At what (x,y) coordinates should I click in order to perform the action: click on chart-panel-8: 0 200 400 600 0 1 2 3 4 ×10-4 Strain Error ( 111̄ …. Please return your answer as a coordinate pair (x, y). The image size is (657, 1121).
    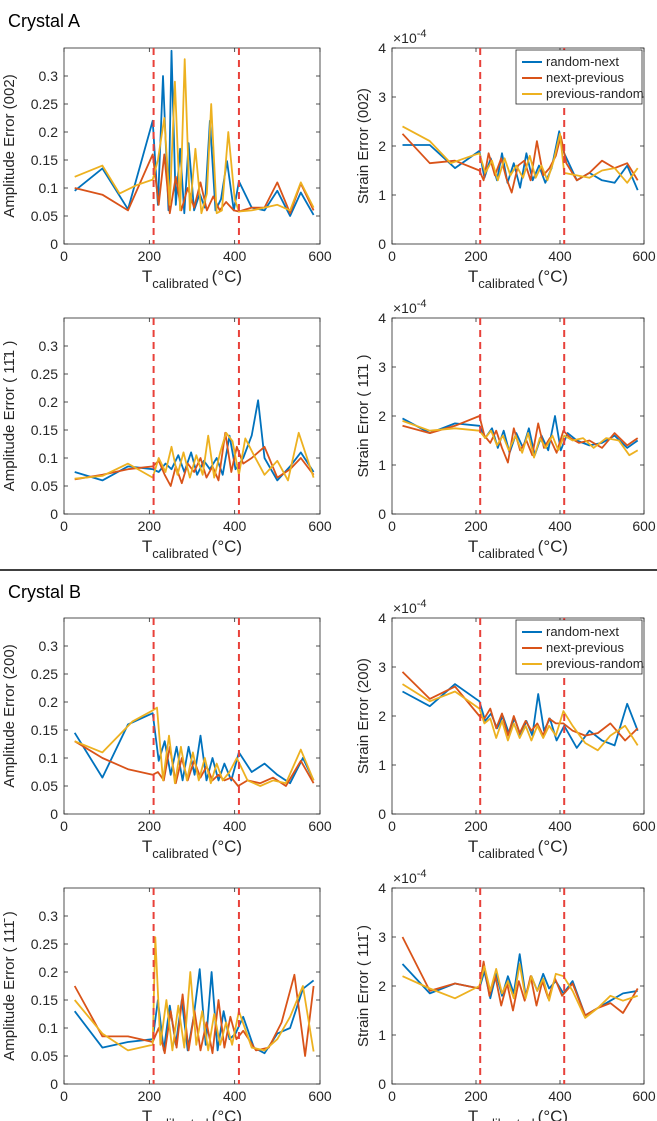
    Looking at the image, I should click on (505, 994).